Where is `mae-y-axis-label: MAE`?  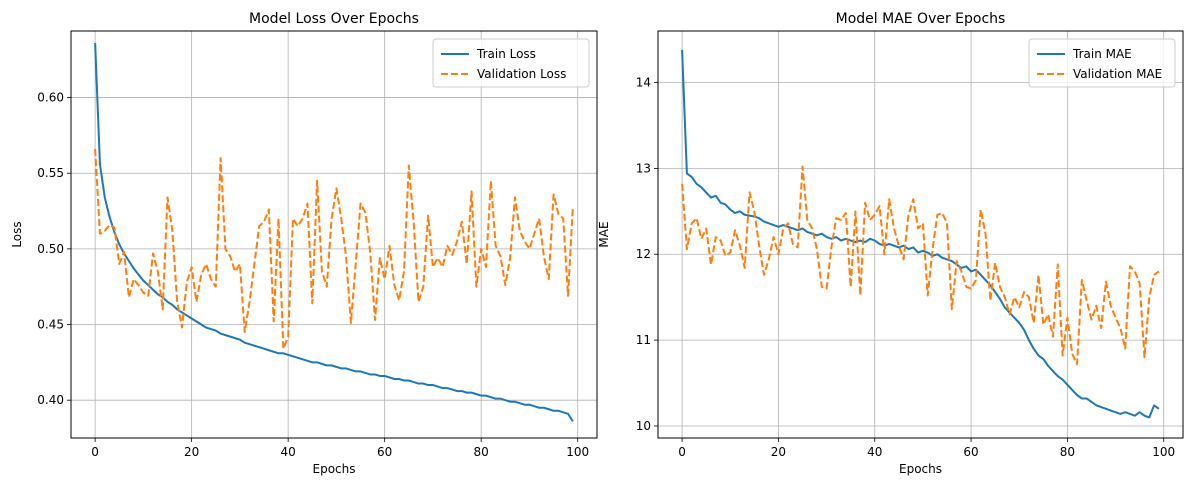
mae-y-axis-label: MAE is located at coordinates (604, 234).